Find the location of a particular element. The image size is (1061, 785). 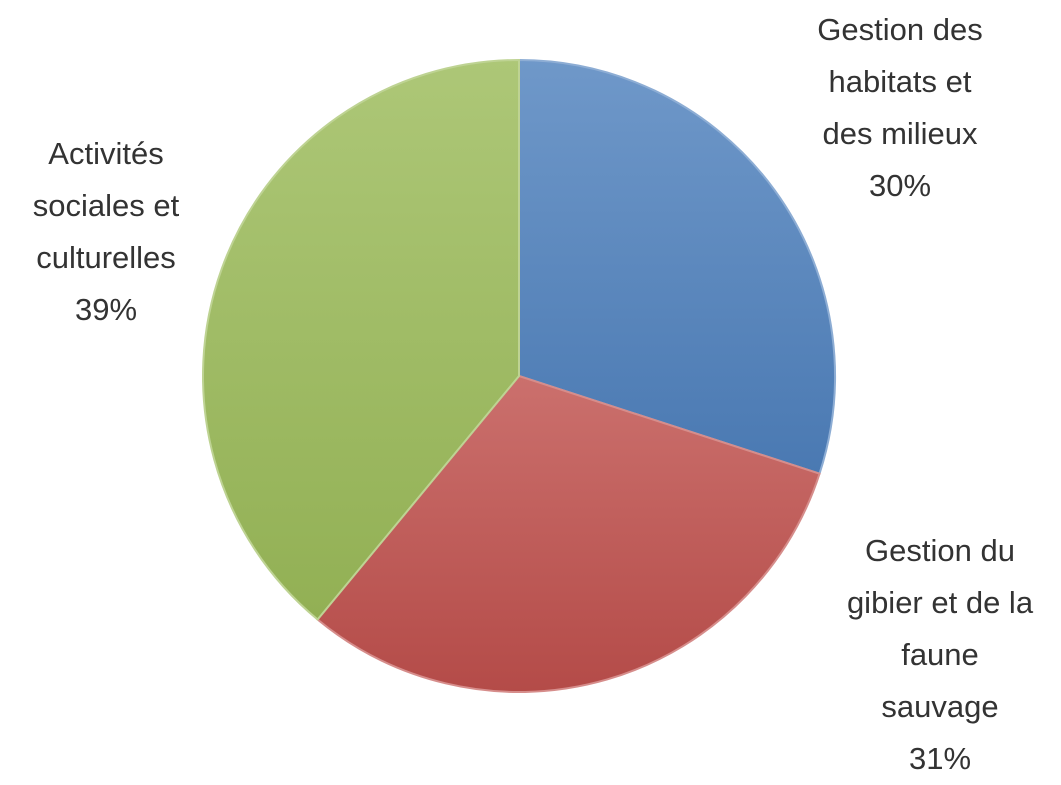

category-label: Activités sociales et culturelles is located at coordinates (106, 205).